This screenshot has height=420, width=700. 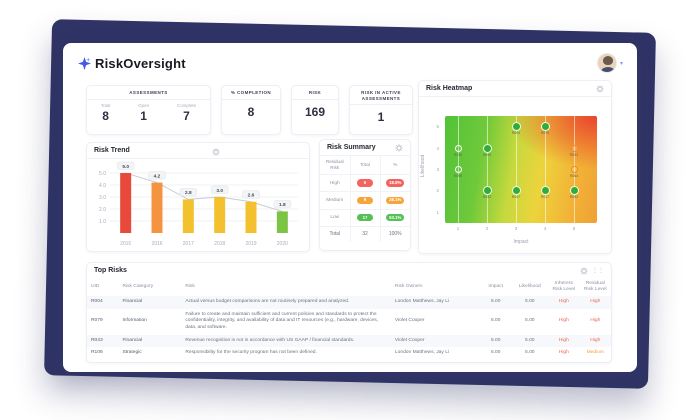 I want to click on summary-row: High 6 18.8%, so click(x=365, y=183).